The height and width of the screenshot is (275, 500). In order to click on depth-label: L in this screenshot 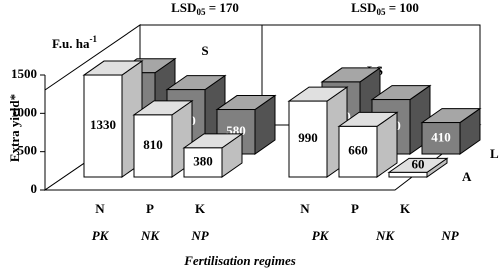, I will do `click(494, 153)`.